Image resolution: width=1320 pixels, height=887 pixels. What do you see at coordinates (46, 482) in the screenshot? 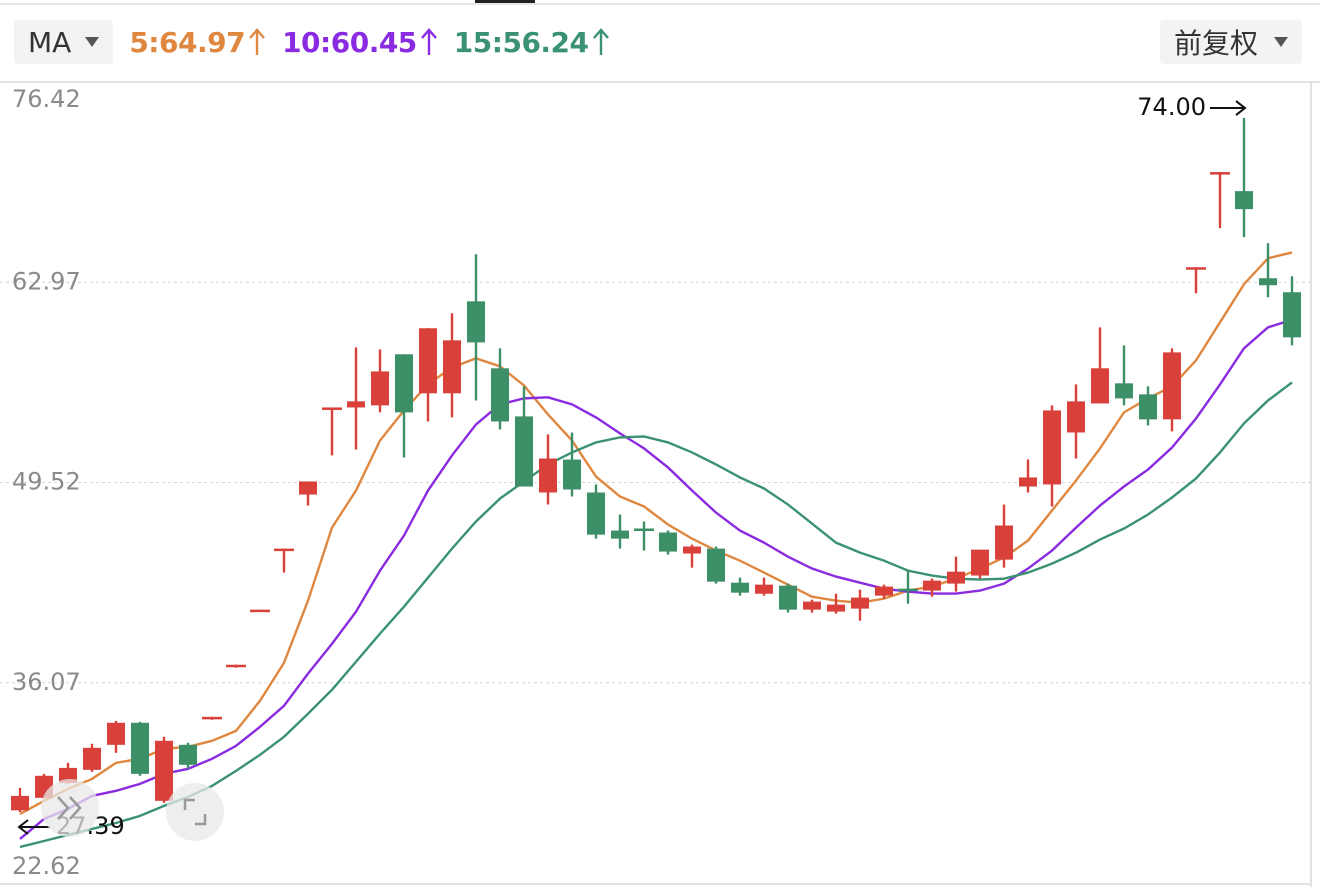
I see `y-tick-label: 49.52` at bounding box center [46, 482].